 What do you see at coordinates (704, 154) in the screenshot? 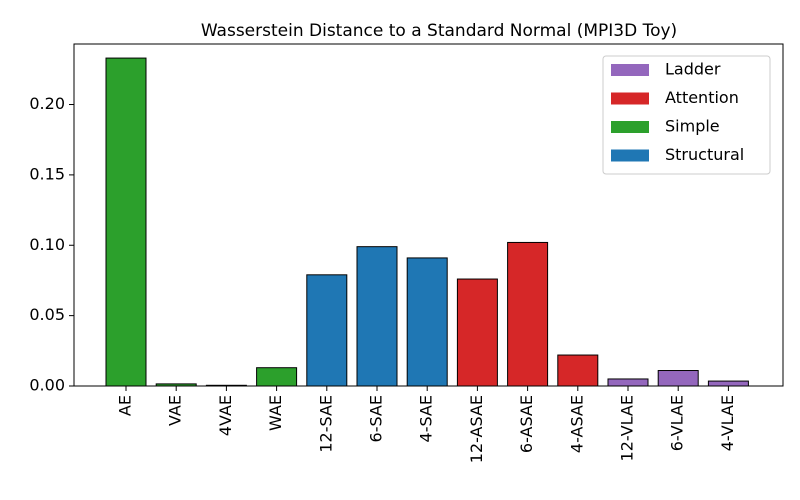
I see `legend-label-structural: Structural` at bounding box center [704, 154].